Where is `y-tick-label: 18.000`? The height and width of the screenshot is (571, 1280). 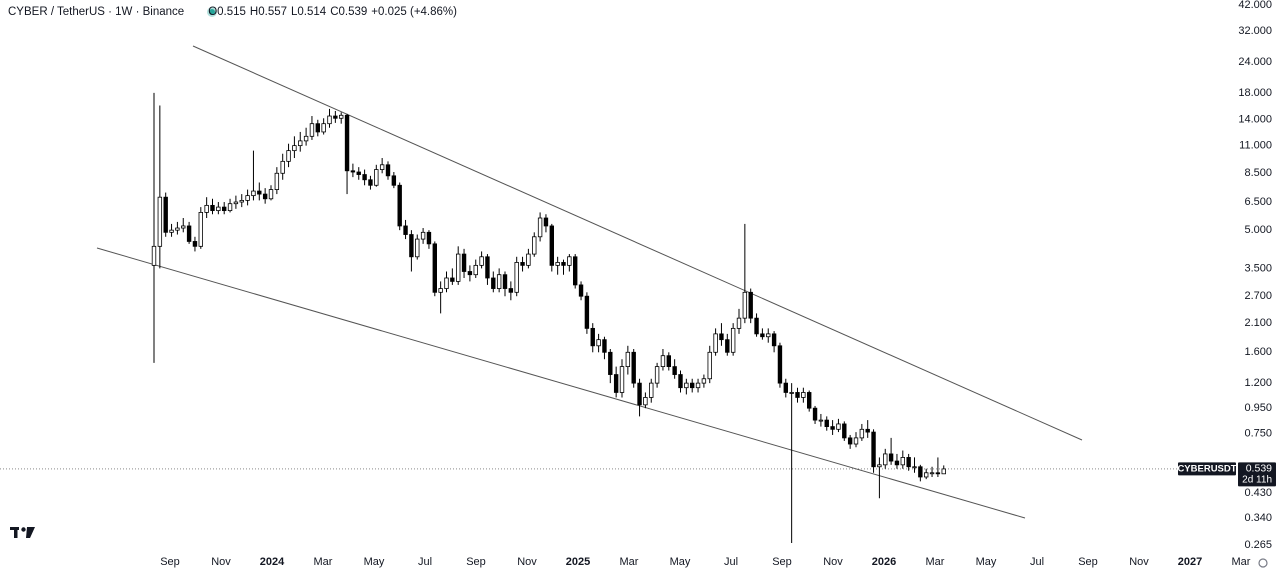 y-tick-label: 18.000 is located at coordinates (1255, 93).